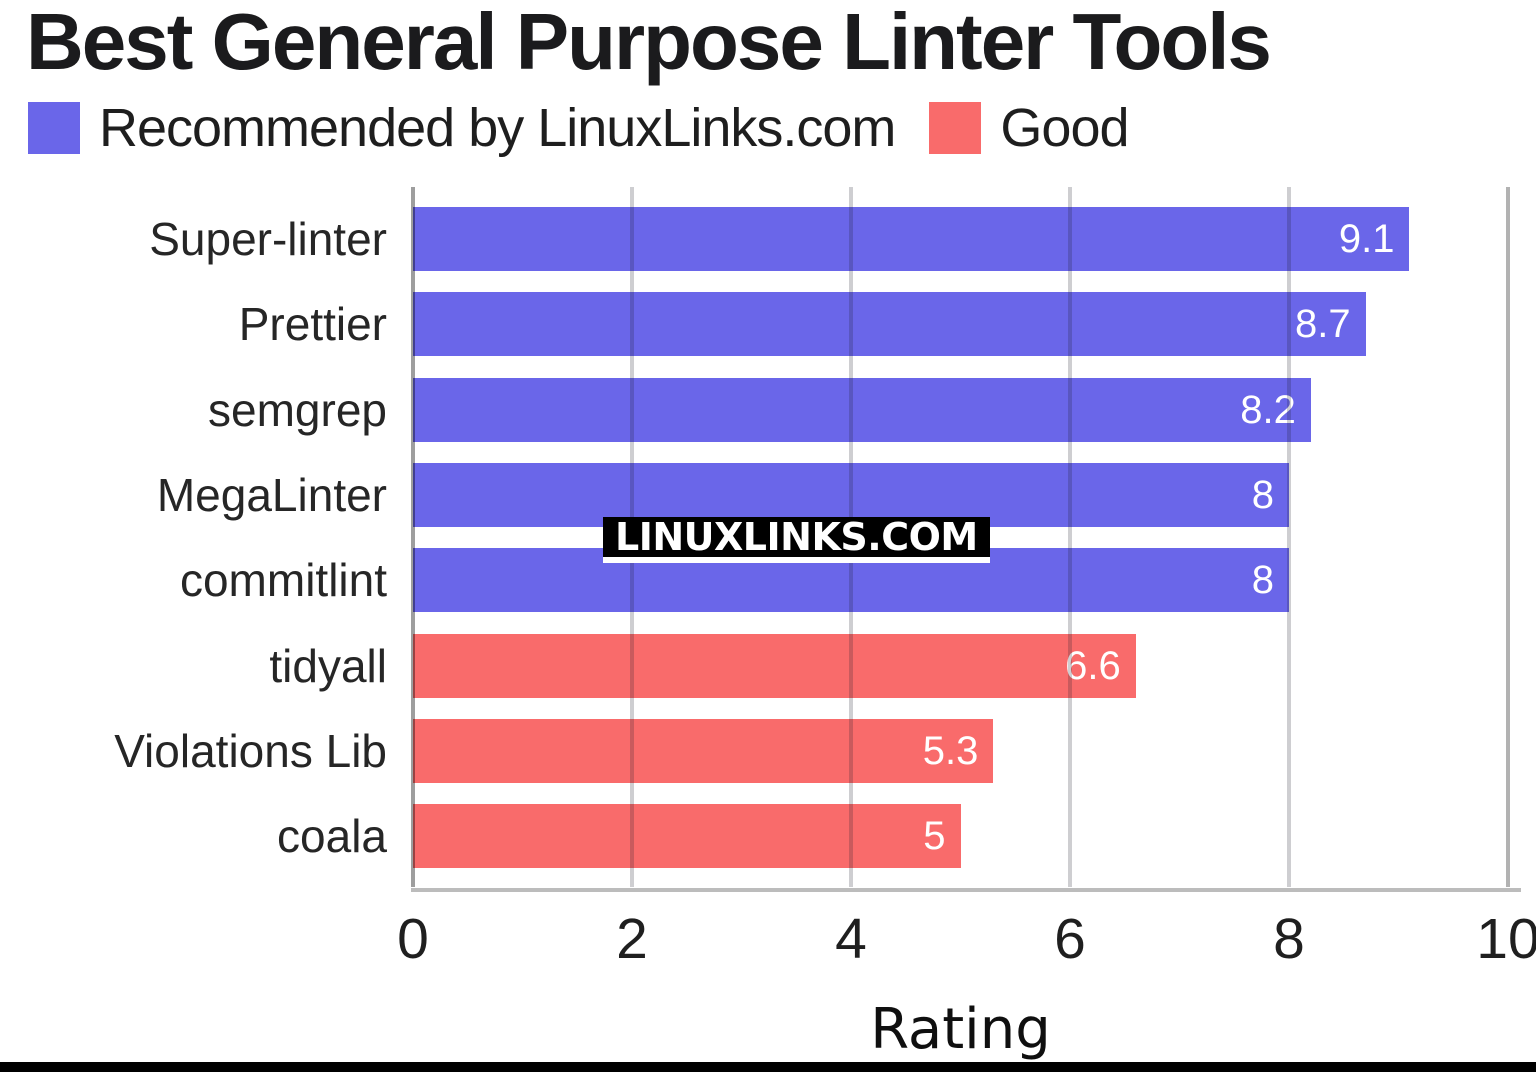 The width and height of the screenshot is (1536, 1072). Describe the element at coordinates (312, 324) in the screenshot. I see `category-label: Prettier` at that location.